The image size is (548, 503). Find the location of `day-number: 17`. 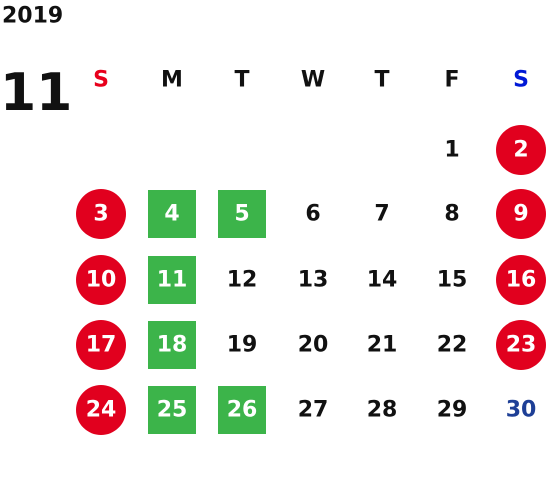

day-number: 17 is located at coordinates (101, 345).